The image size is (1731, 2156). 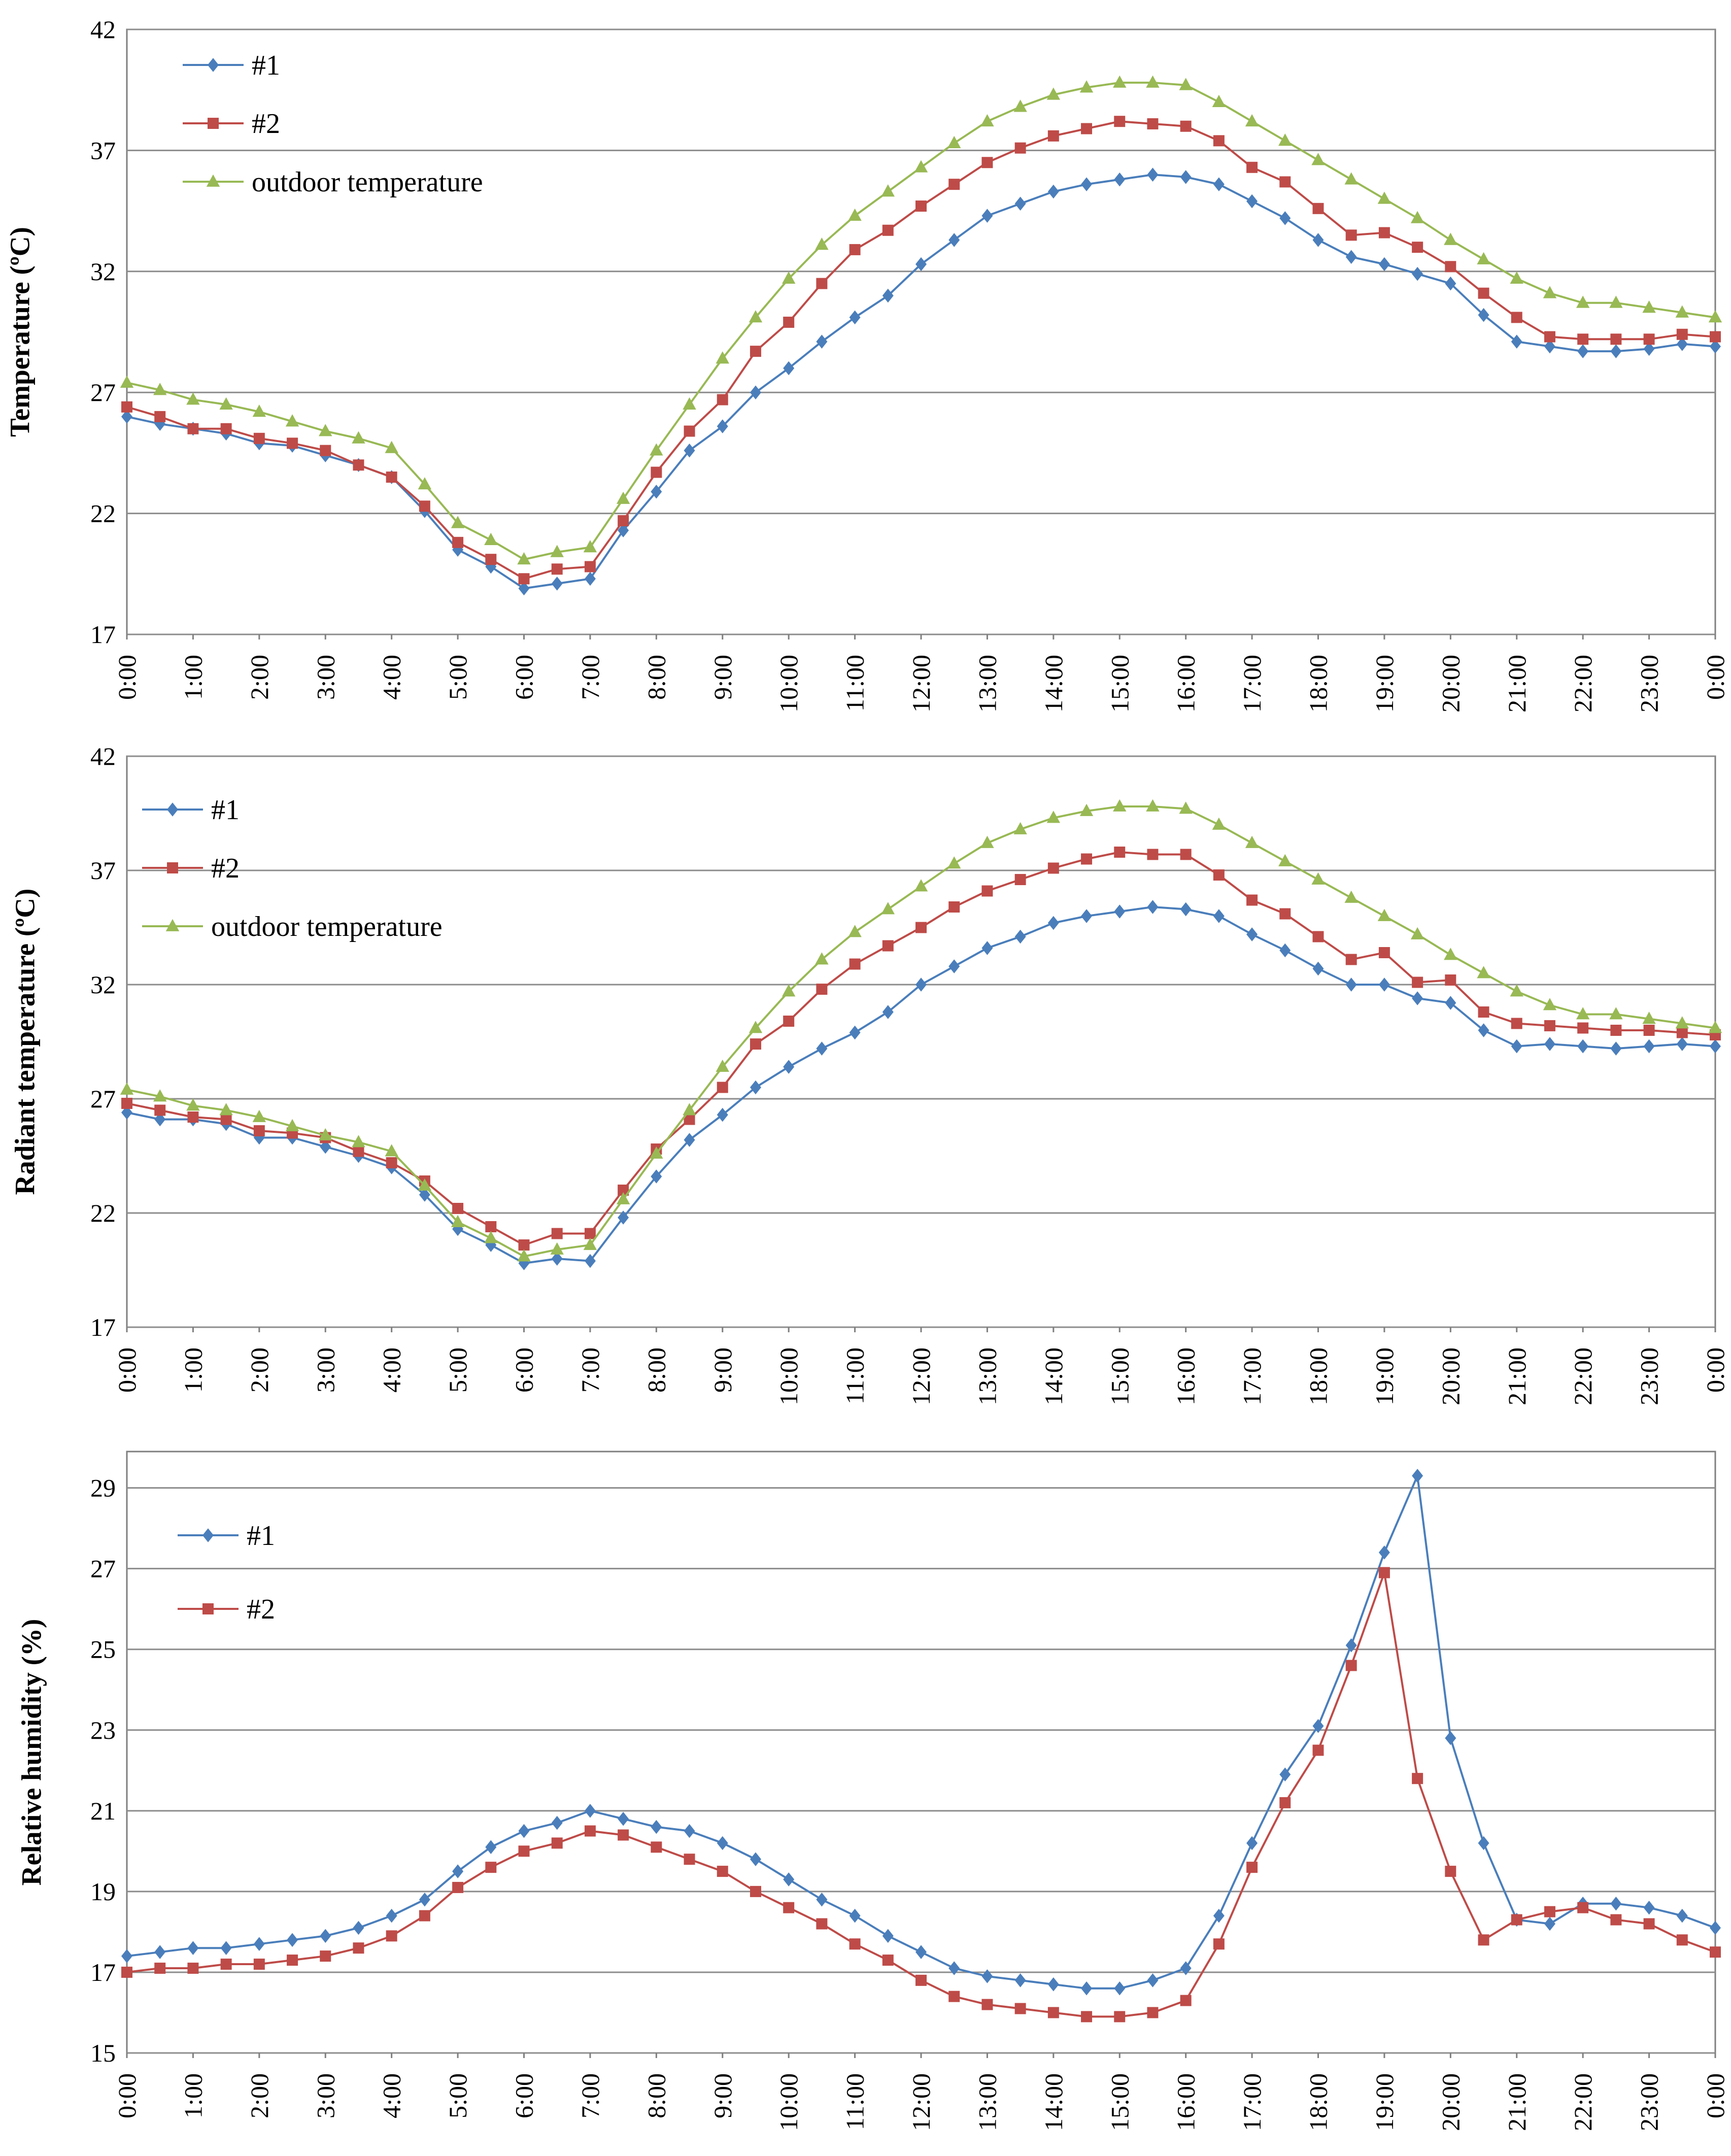 I want to click on y-tick-label: 23, so click(x=103, y=1730).